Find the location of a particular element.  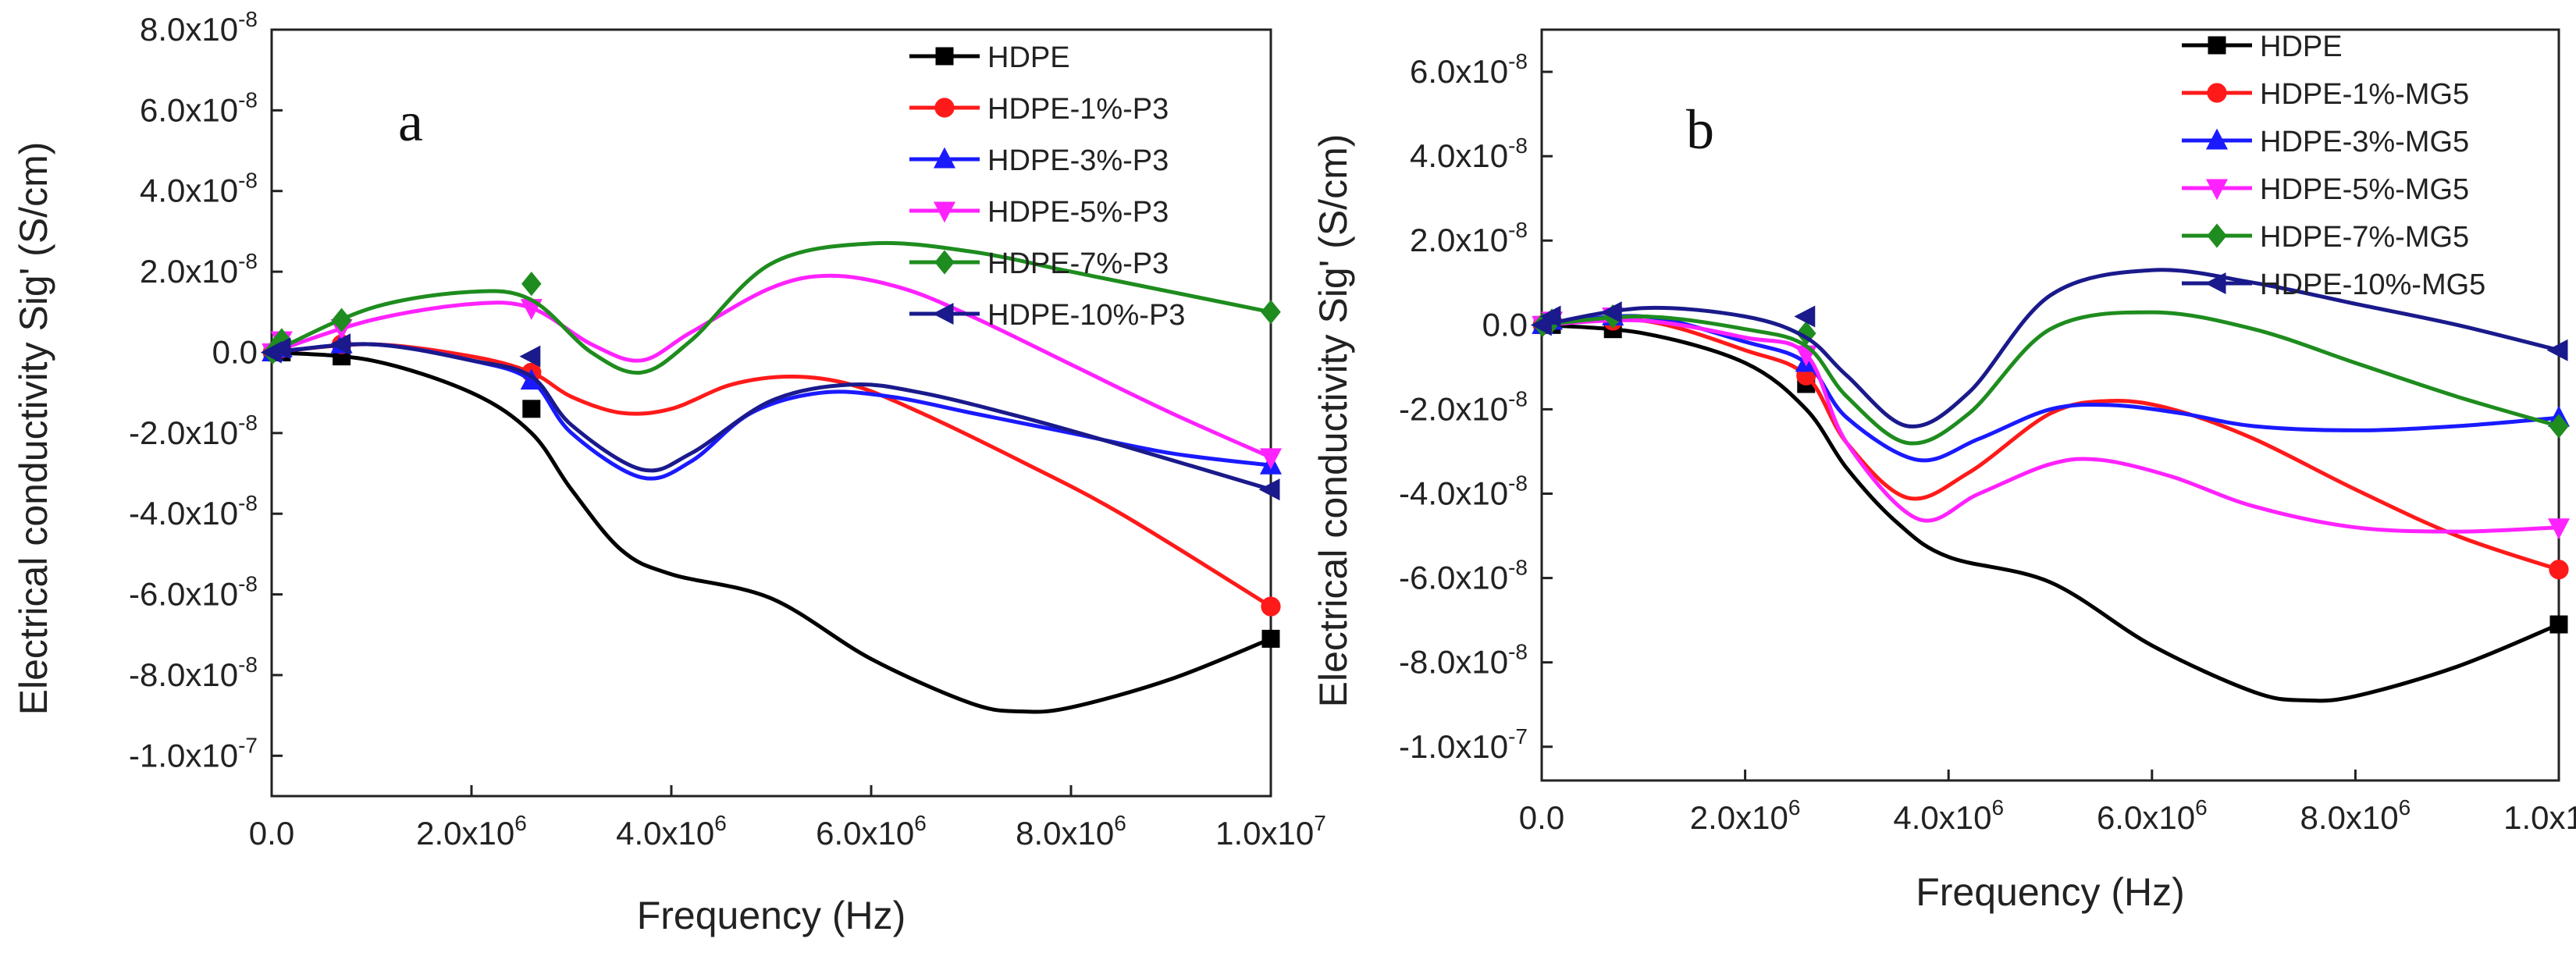

panel-b-legend-label: HDPE-10%-MG5 is located at coordinates (2372, 284).